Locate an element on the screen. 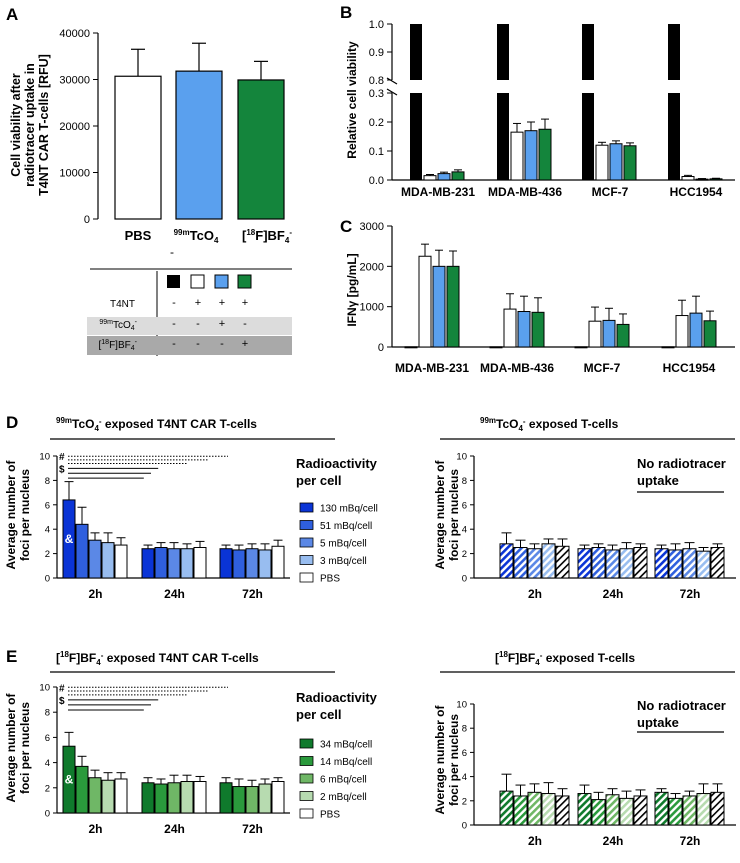 This screenshot has width=740, height=863. panel-a-y-tick-label: 0 is located at coordinates (87, 220).